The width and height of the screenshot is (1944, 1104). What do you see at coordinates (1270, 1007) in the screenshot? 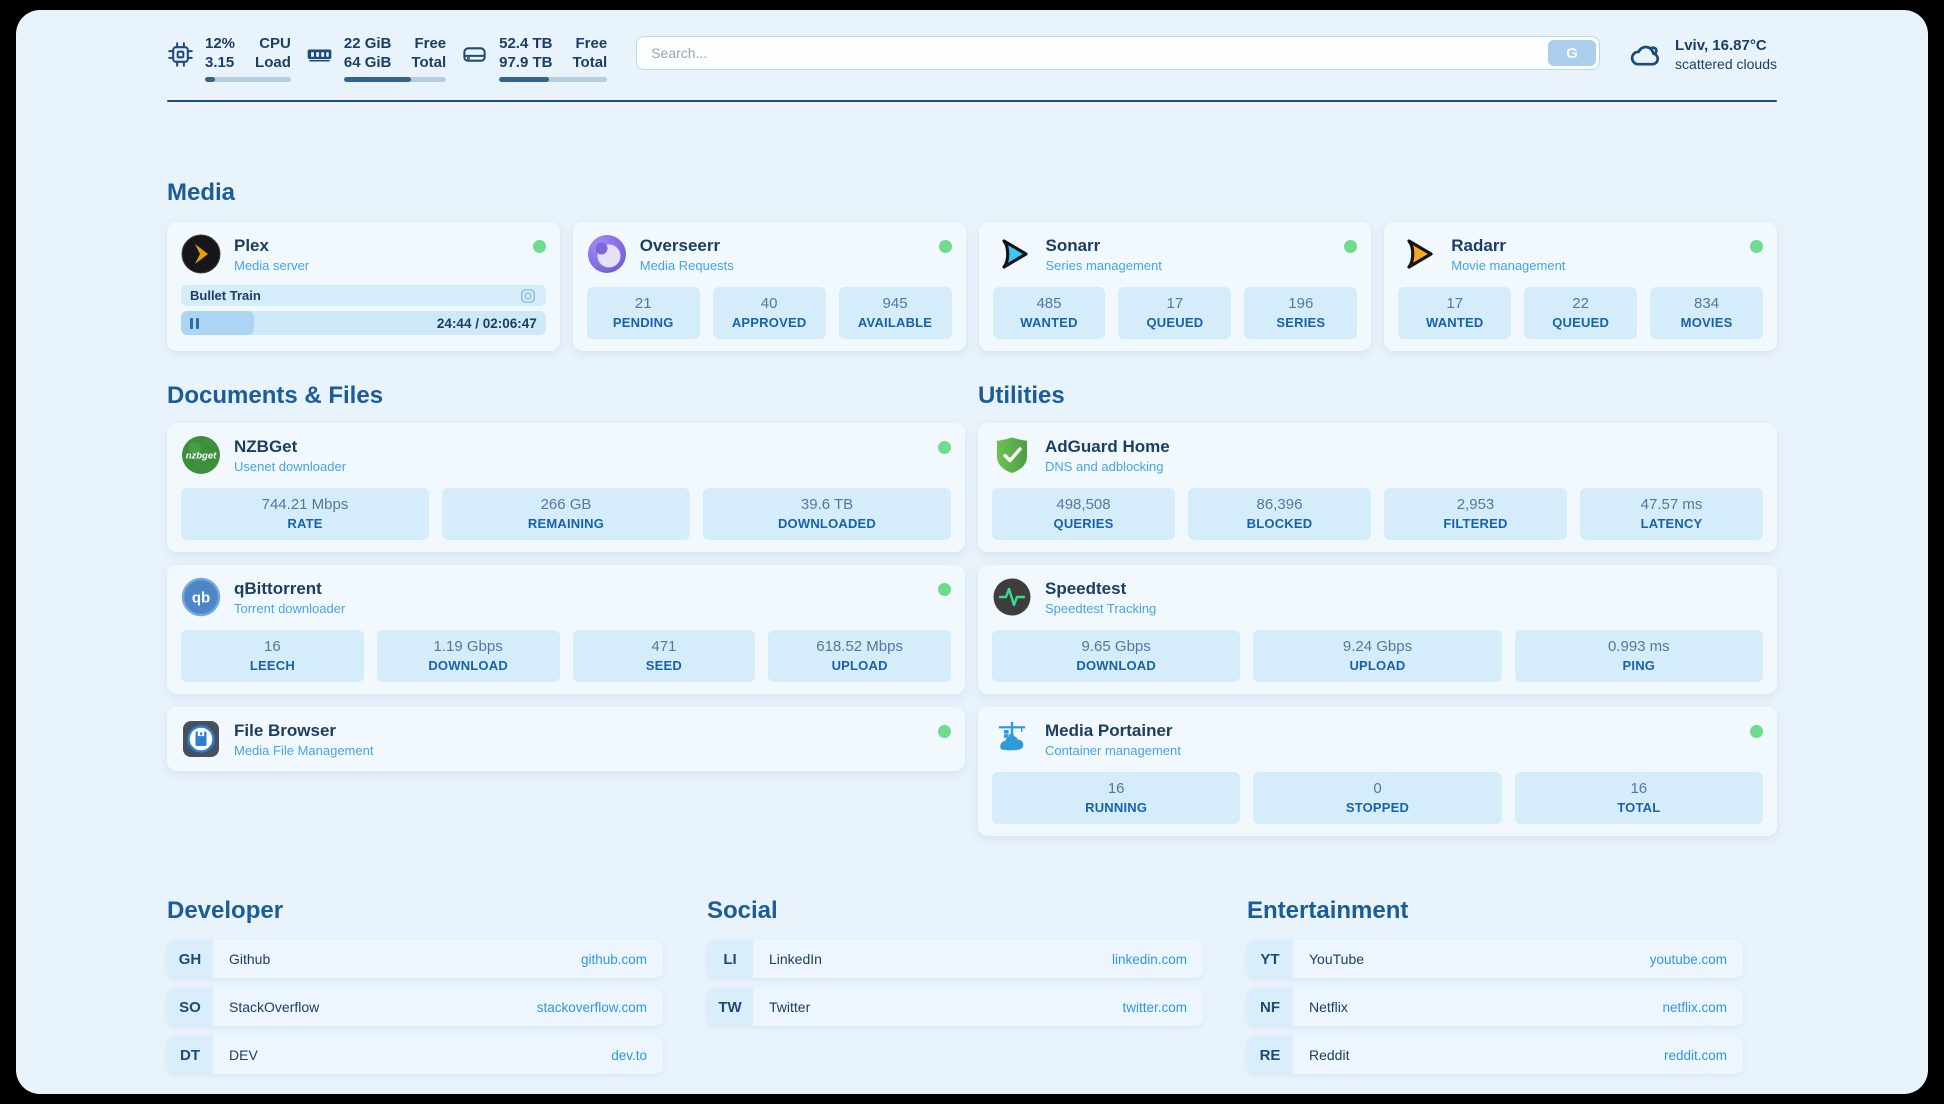
I see `bookmark-badge: NF` at bounding box center [1270, 1007].